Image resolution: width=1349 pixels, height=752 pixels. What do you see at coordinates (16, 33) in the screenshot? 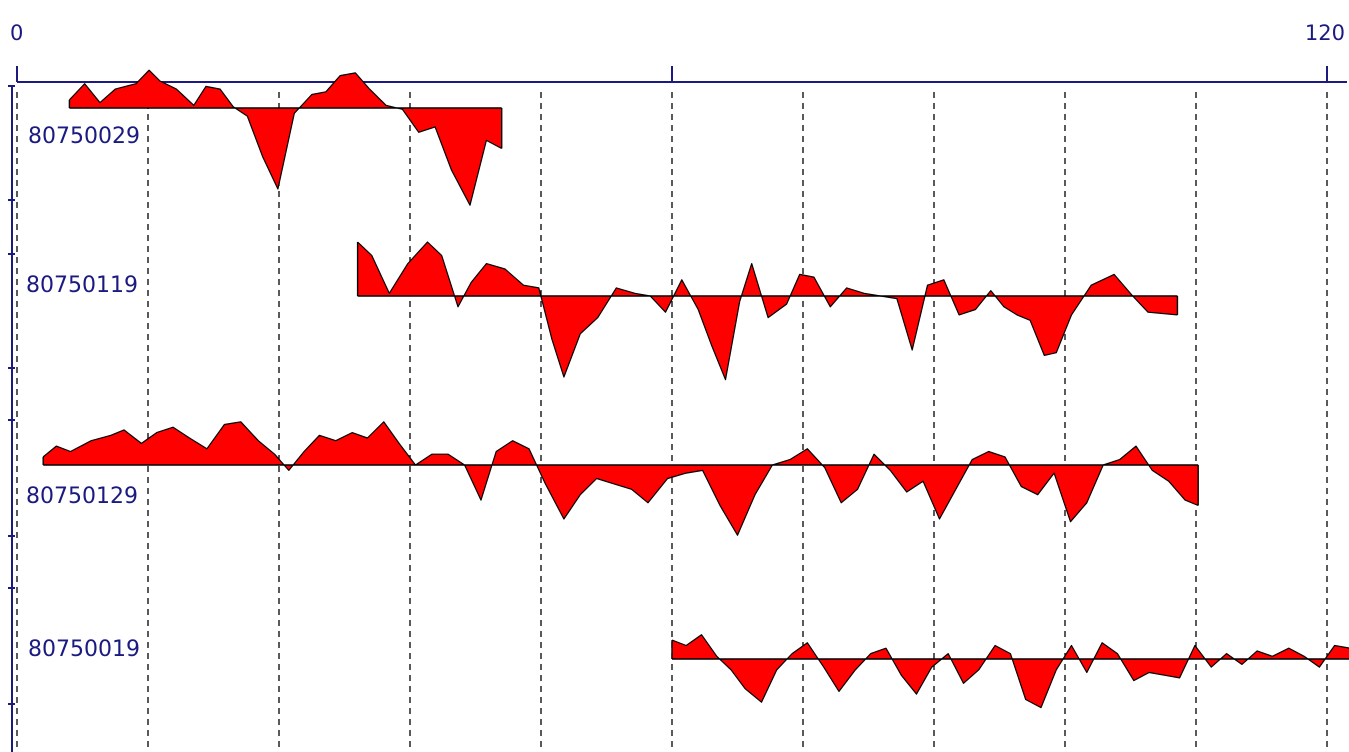
I see `x-tick-label-start: 0` at bounding box center [16, 33].